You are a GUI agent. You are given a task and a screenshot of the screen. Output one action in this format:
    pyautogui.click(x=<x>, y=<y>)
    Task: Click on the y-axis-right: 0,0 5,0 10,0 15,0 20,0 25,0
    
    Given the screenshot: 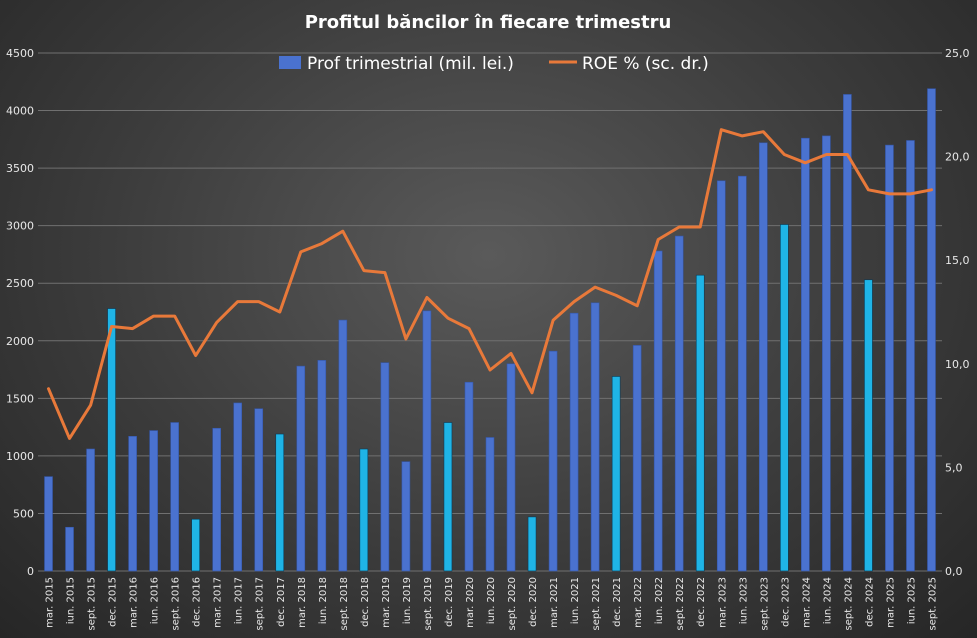 What is the action you would take?
    pyautogui.click(x=957, y=312)
    